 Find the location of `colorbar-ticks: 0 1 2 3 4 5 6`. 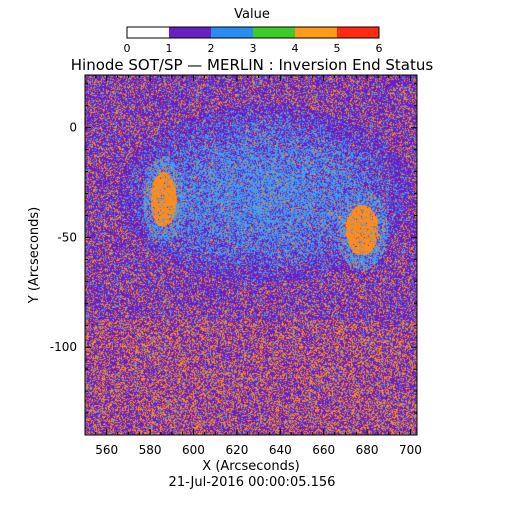

colorbar-ticks: 0 1 2 3 4 5 6 is located at coordinates (253, 48).